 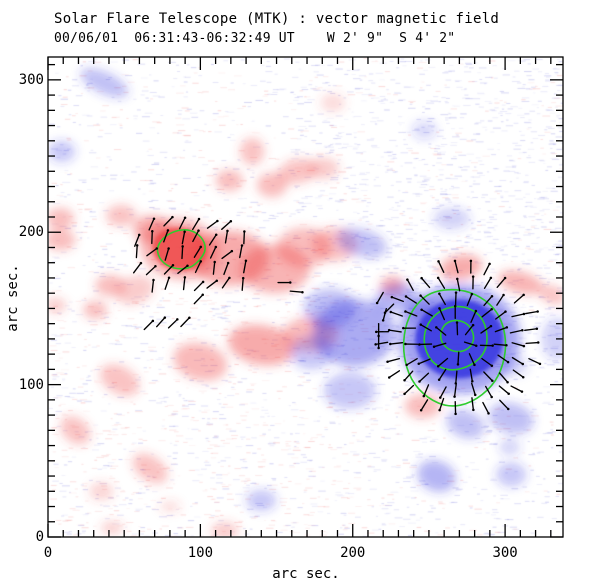 What do you see at coordinates (31, 79) in the screenshot?
I see `y-tick-label: 300` at bounding box center [31, 79].